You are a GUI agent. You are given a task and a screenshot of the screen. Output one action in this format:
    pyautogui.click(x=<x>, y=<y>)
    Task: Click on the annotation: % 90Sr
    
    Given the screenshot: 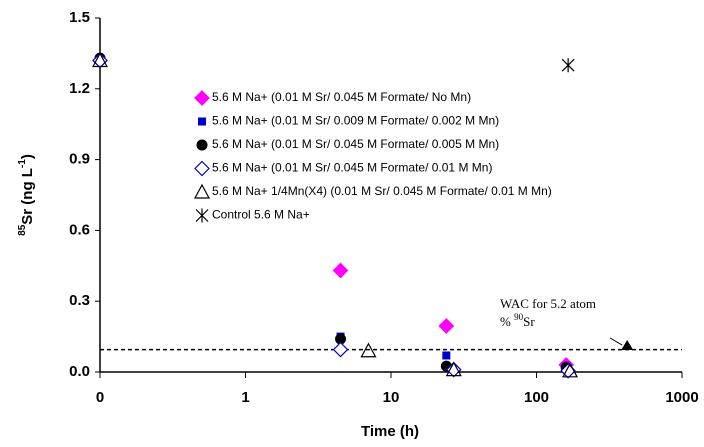 What is the action you would take?
    pyautogui.click(x=517, y=320)
    